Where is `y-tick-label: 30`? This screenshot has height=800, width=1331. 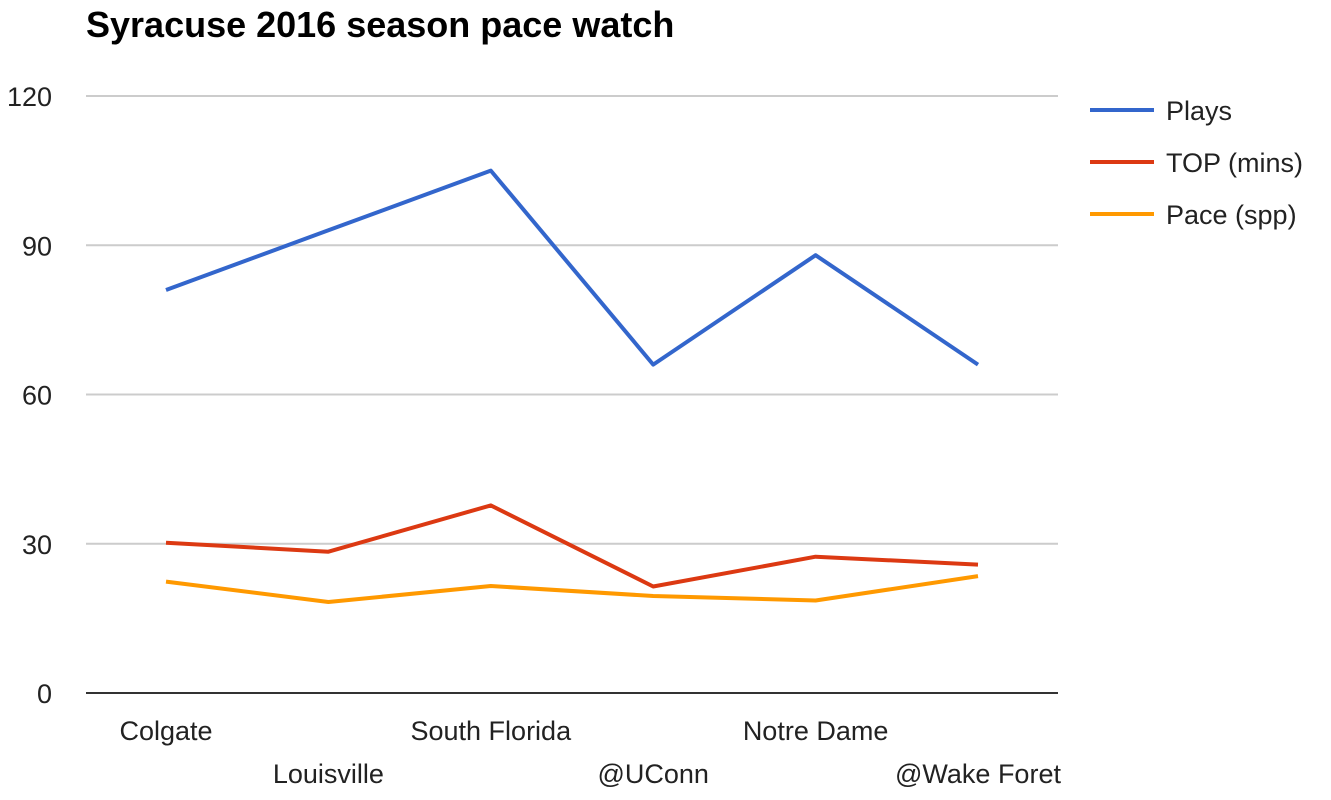 y-tick-label: 30 is located at coordinates (37, 545).